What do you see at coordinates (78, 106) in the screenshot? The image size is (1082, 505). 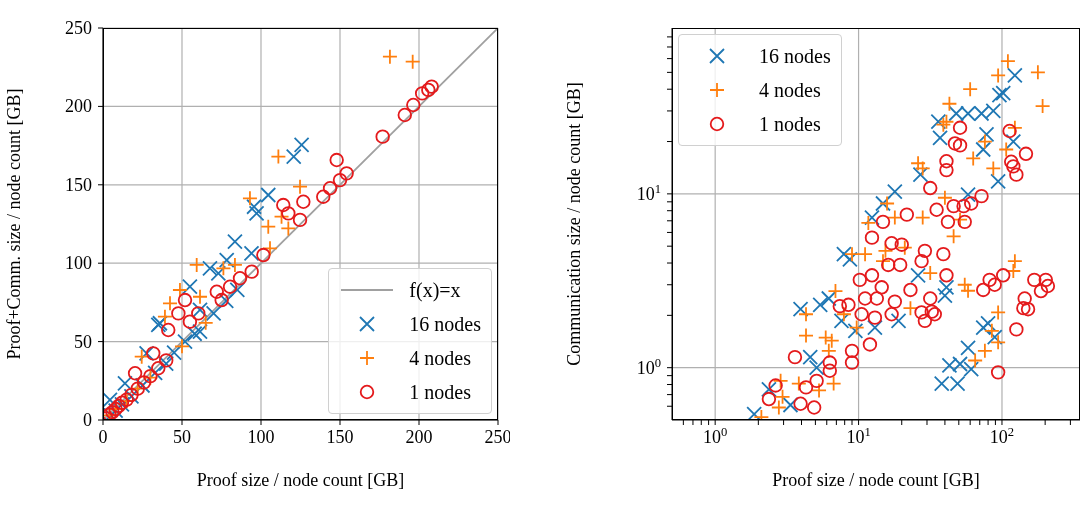 I see `y-tick-label: 200` at bounding box center [78, 106].